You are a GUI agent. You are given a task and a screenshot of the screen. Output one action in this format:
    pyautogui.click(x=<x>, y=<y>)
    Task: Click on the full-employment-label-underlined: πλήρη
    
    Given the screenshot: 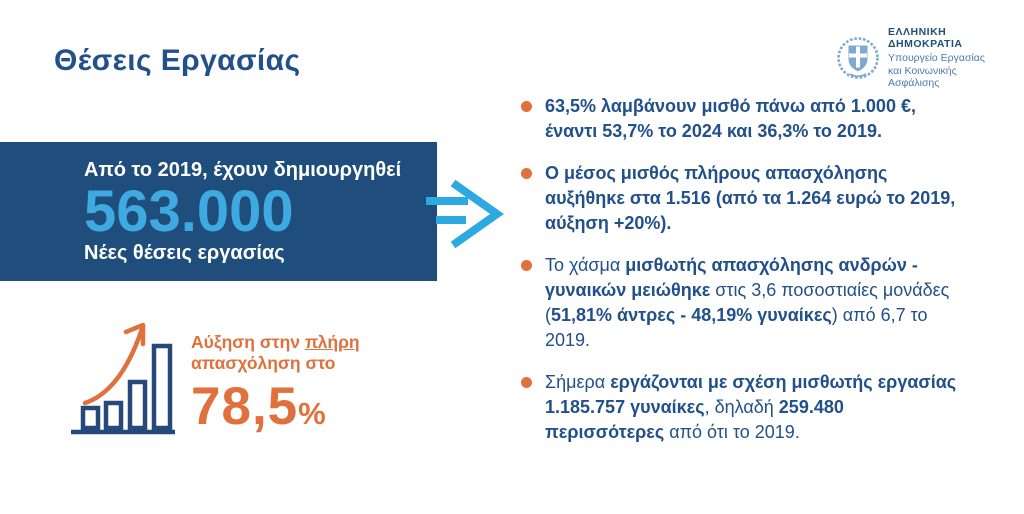 What is the action you would take?
    pyautogui.click(x=332, y=342)
    